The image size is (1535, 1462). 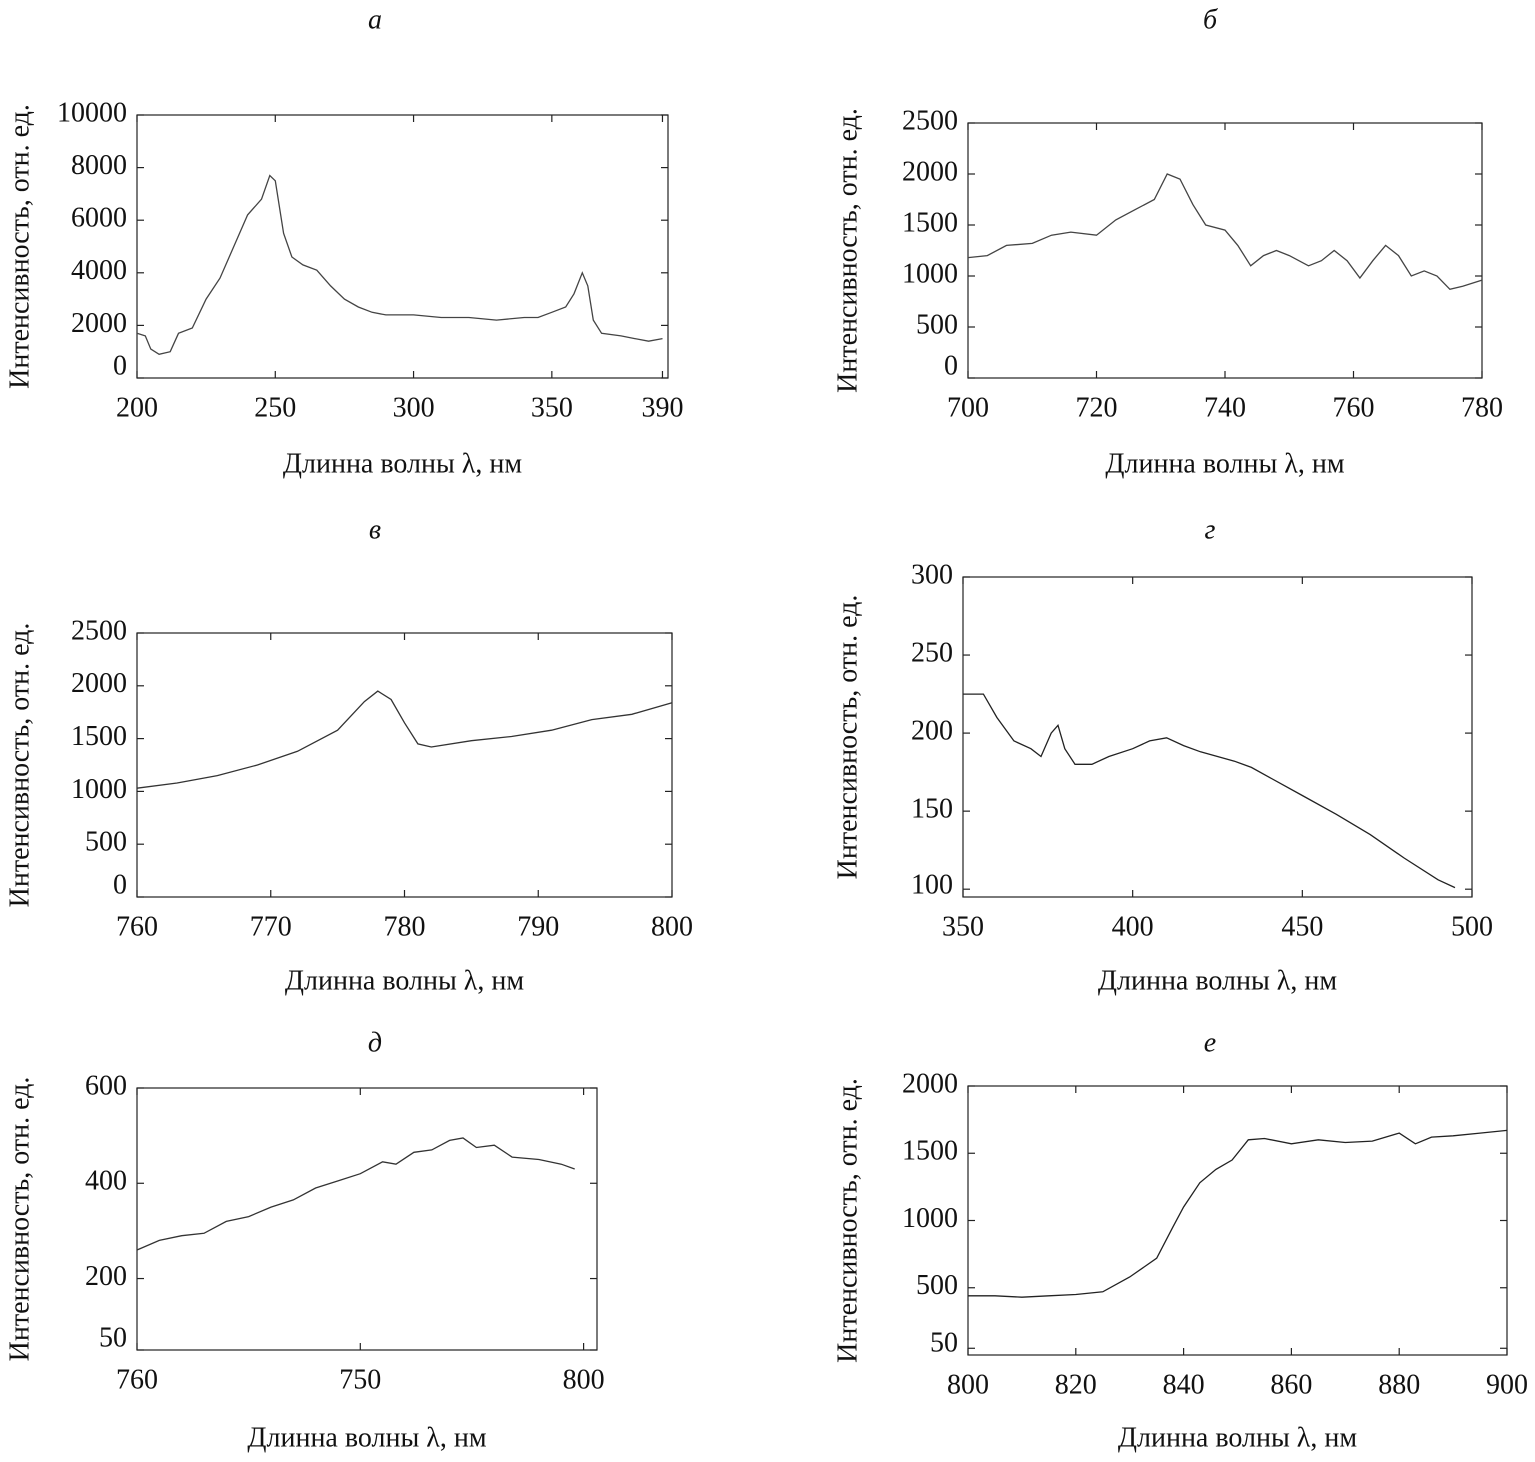 I want to click on y-tick-label: 100, so click(x=932, y=884).